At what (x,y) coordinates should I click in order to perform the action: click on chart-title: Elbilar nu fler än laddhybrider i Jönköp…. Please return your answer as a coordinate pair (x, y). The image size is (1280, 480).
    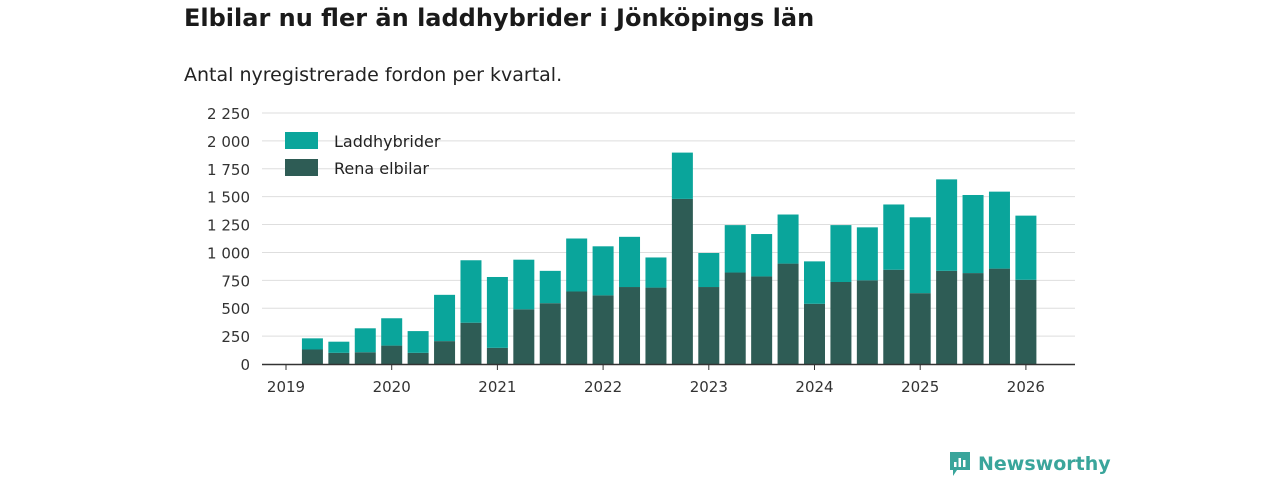
    Looking at the image, I should click on (499, 18).